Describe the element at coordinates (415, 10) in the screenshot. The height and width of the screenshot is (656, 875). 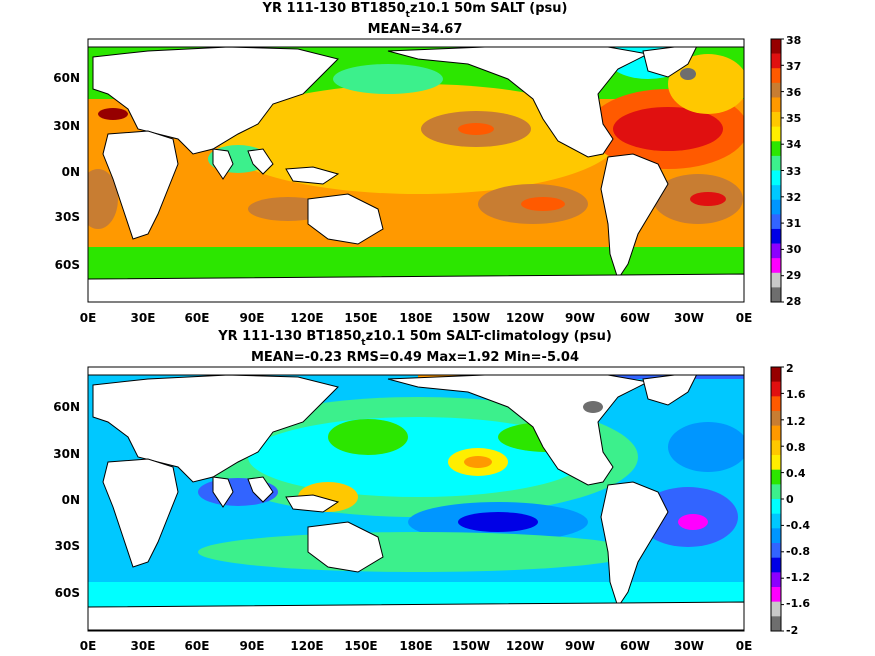
I see `panel-top-title: YR 111-130 BT1850tz10.1 50m SALT (psu)` at that location.